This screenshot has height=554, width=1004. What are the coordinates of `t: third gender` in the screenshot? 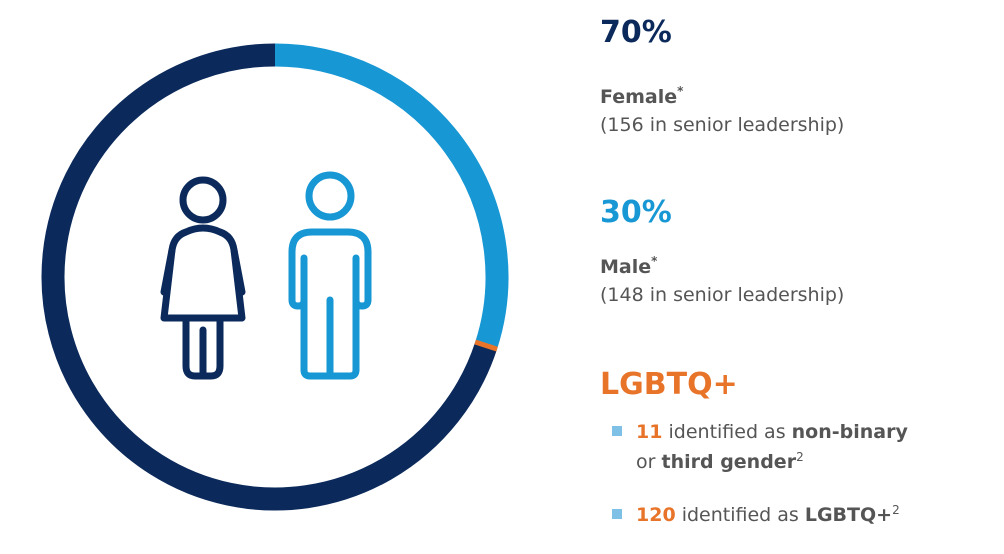 It's located at (728, 462).